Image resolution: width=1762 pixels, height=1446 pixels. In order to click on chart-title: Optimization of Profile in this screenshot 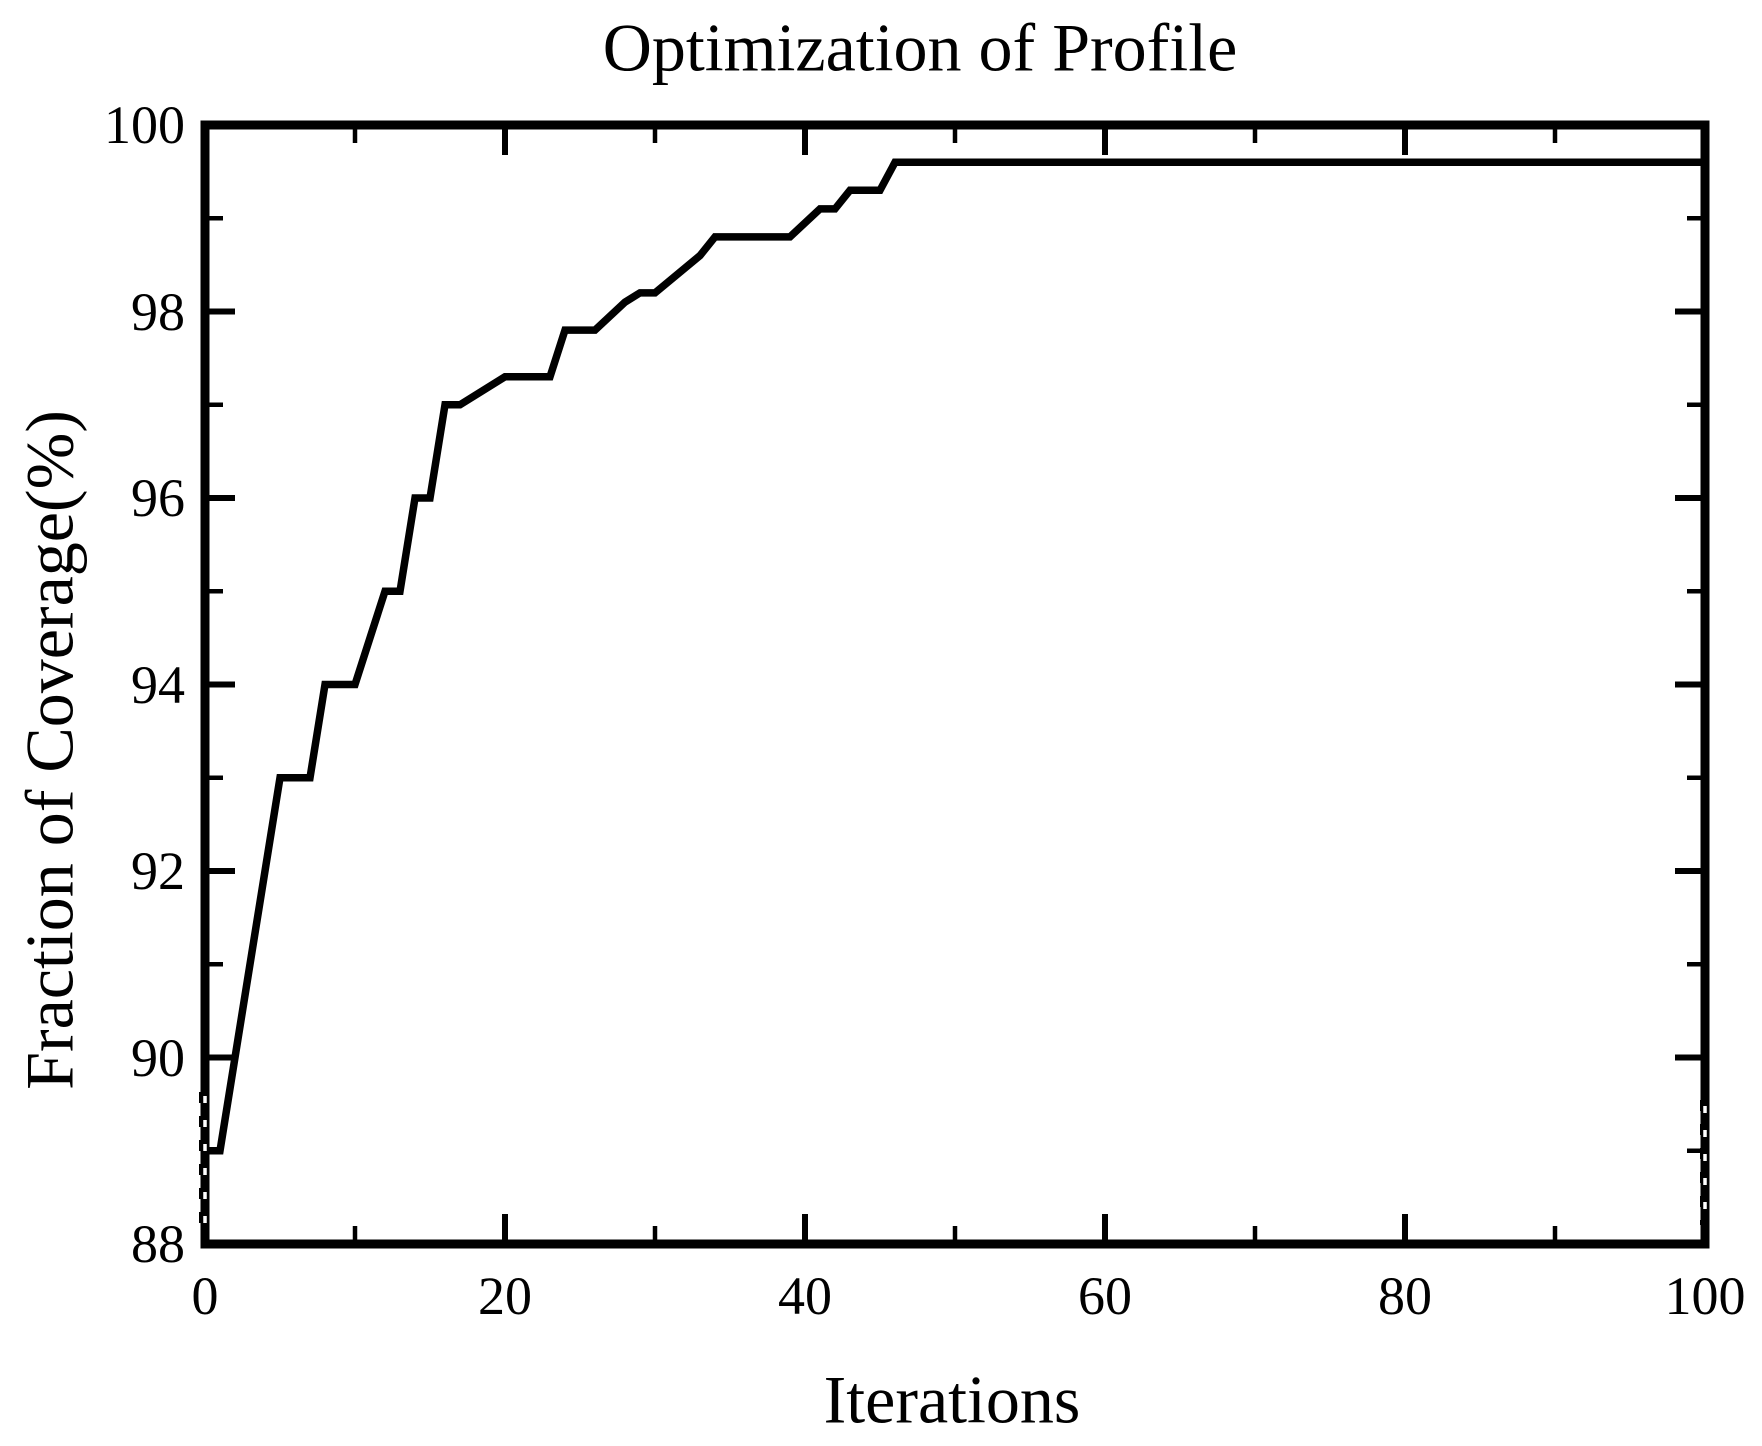, I will do `click(920, 47)`.